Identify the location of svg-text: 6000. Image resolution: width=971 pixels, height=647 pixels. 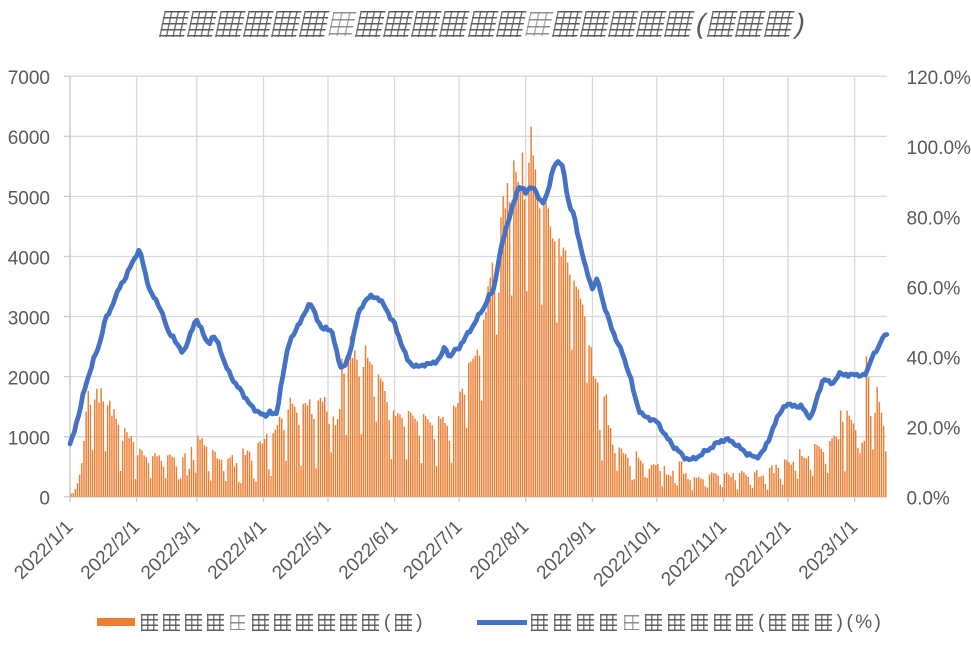
(29, 138).